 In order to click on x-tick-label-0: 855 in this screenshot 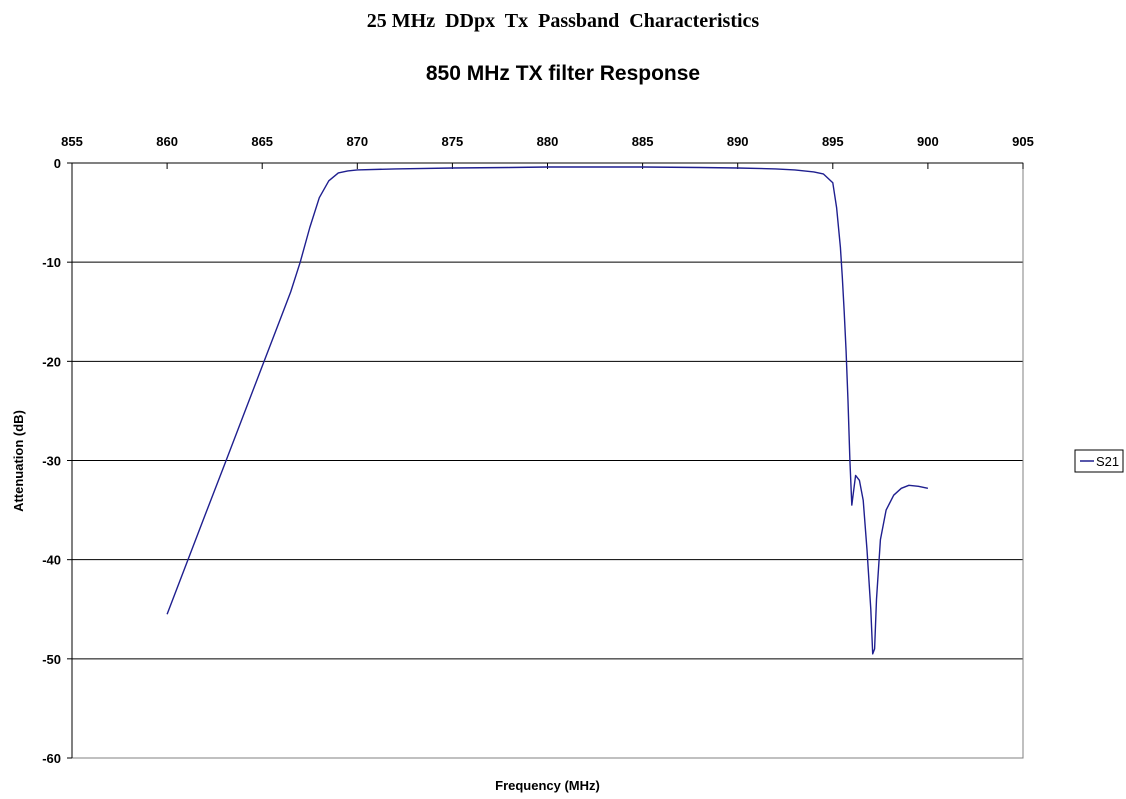, I will do `click(72, 141)`.